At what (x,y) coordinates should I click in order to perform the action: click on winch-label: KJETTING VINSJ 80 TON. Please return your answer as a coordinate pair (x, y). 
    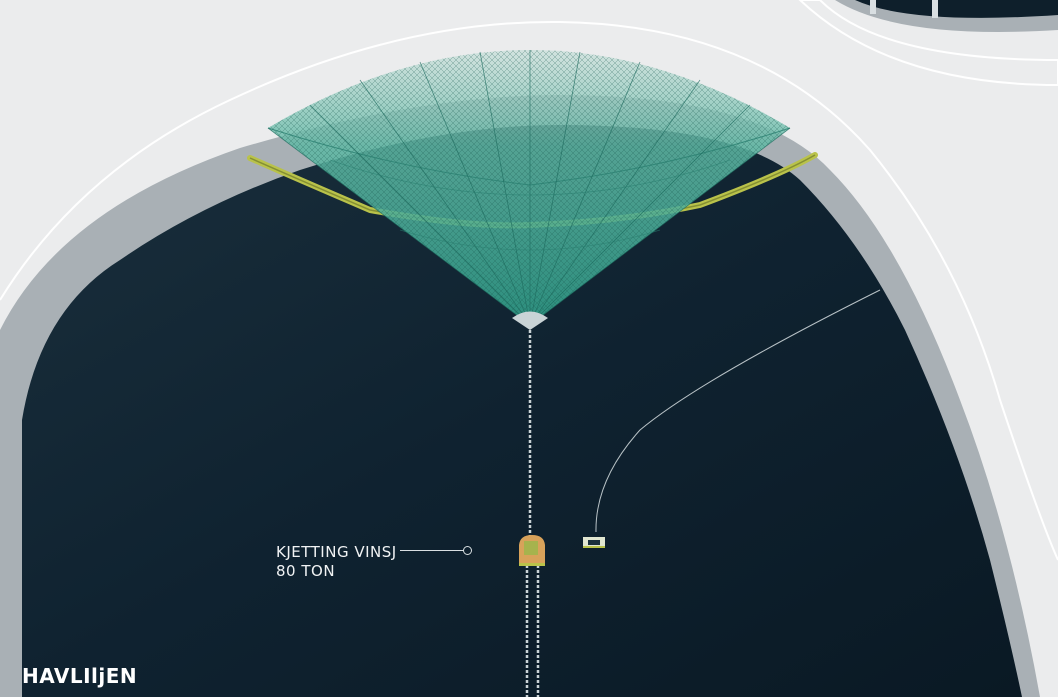
    Looking at the image, I should click on (336, 562).